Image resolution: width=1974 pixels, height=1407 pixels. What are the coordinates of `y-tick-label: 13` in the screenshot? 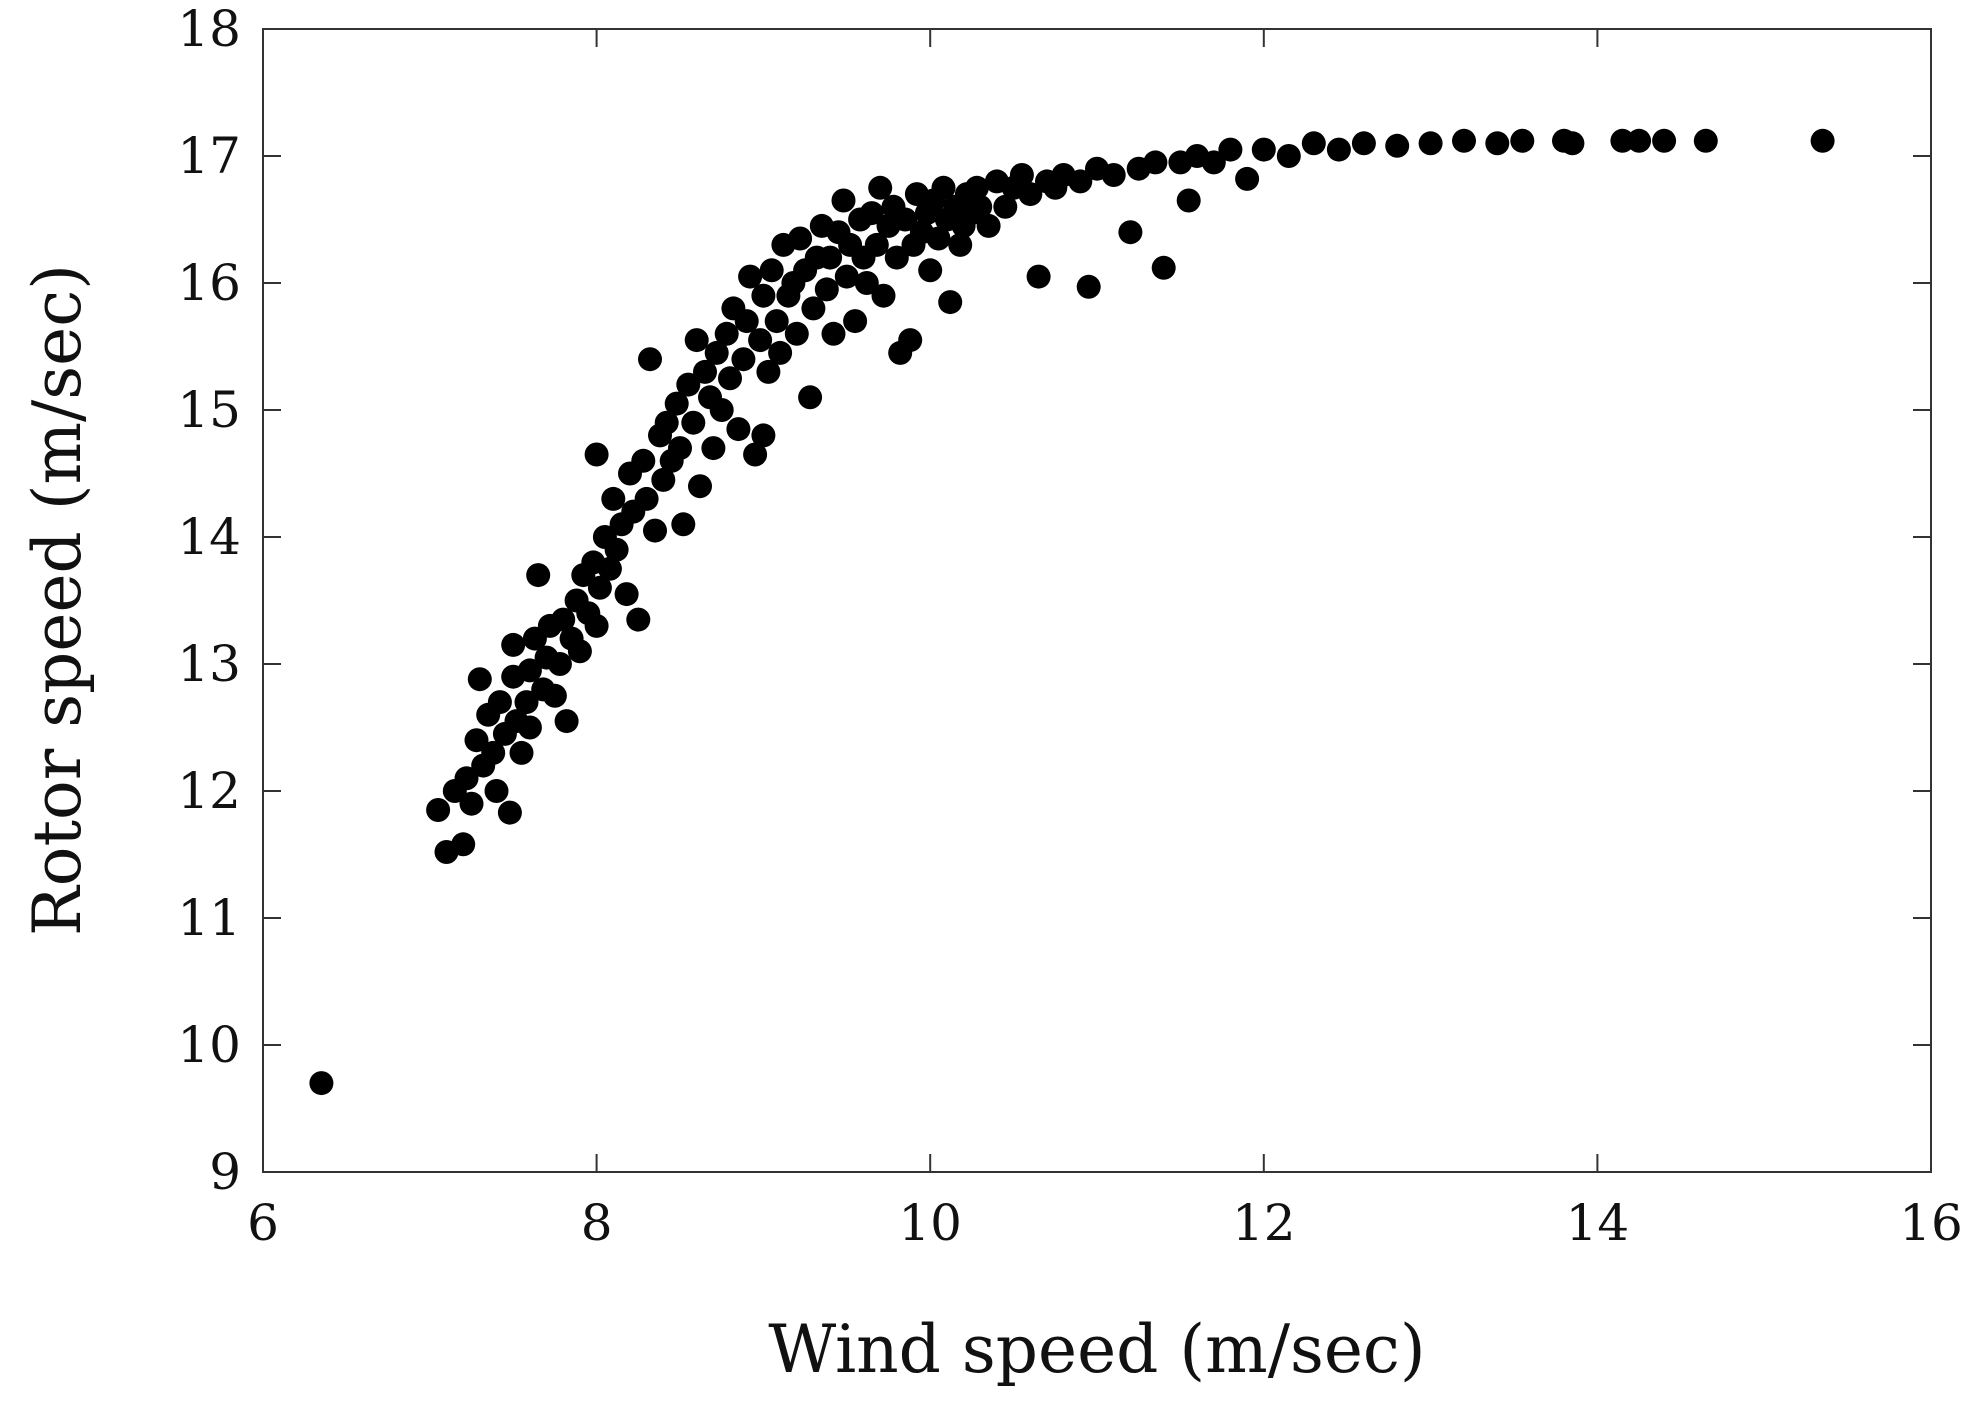 It's located at (209, 664).